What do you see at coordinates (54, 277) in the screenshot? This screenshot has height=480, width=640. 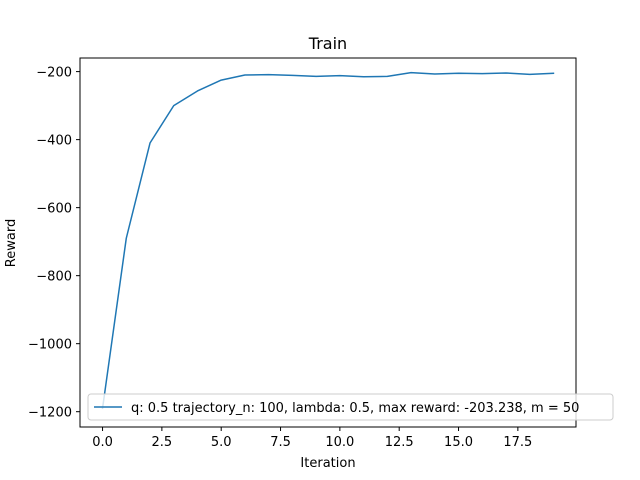 I see `y-tick-label: −800` at bounding box center [54, 277].